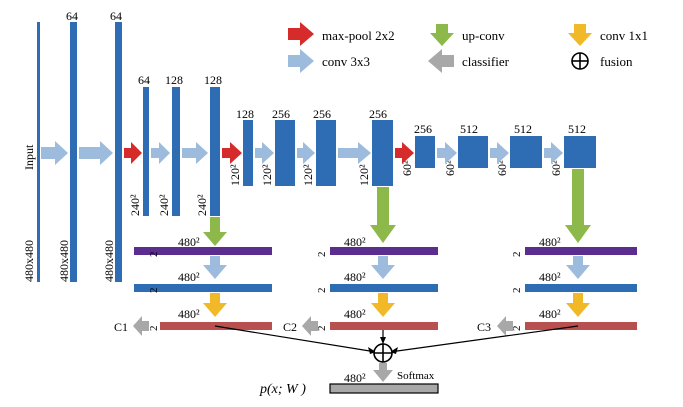 This screenshot has height=407, width=683. I want to click on block-64-b, so click(118, 152).